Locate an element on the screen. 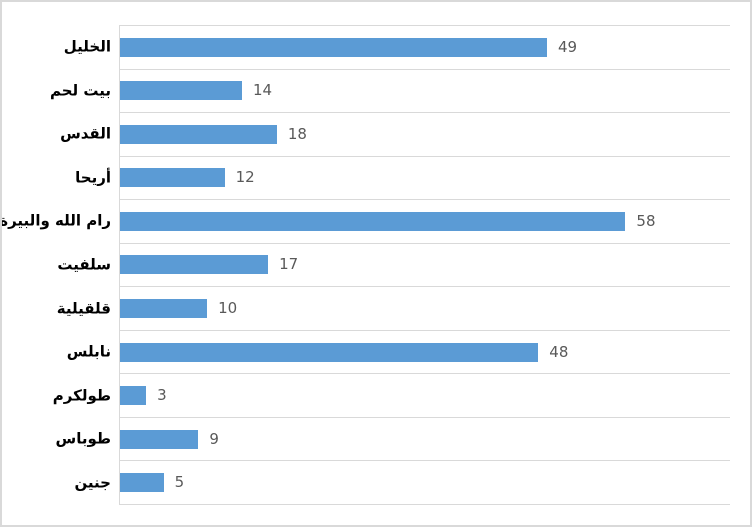  category-label: أريحا is located at coordinates (93, 177).